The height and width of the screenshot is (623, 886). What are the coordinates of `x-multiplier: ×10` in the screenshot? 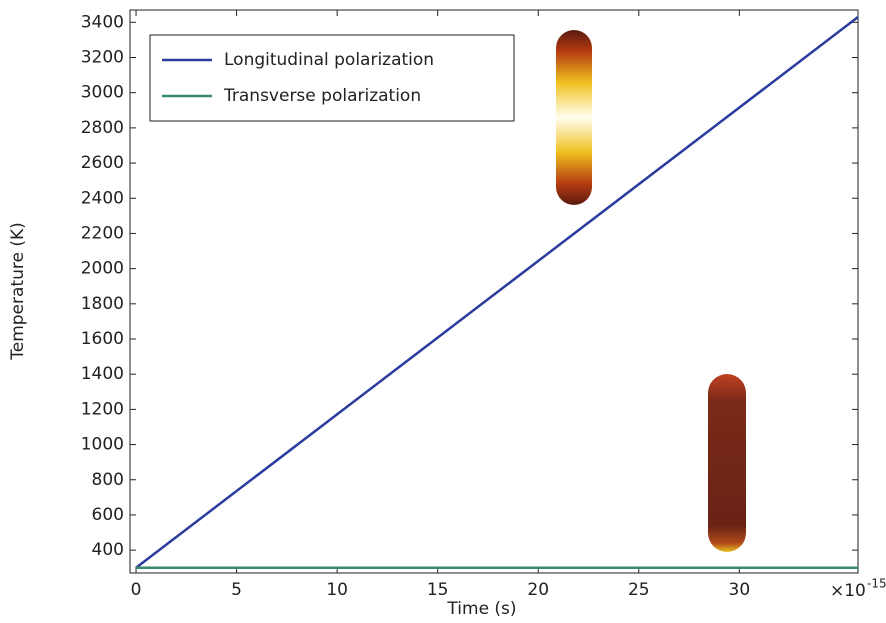 It's located at (848, 591).